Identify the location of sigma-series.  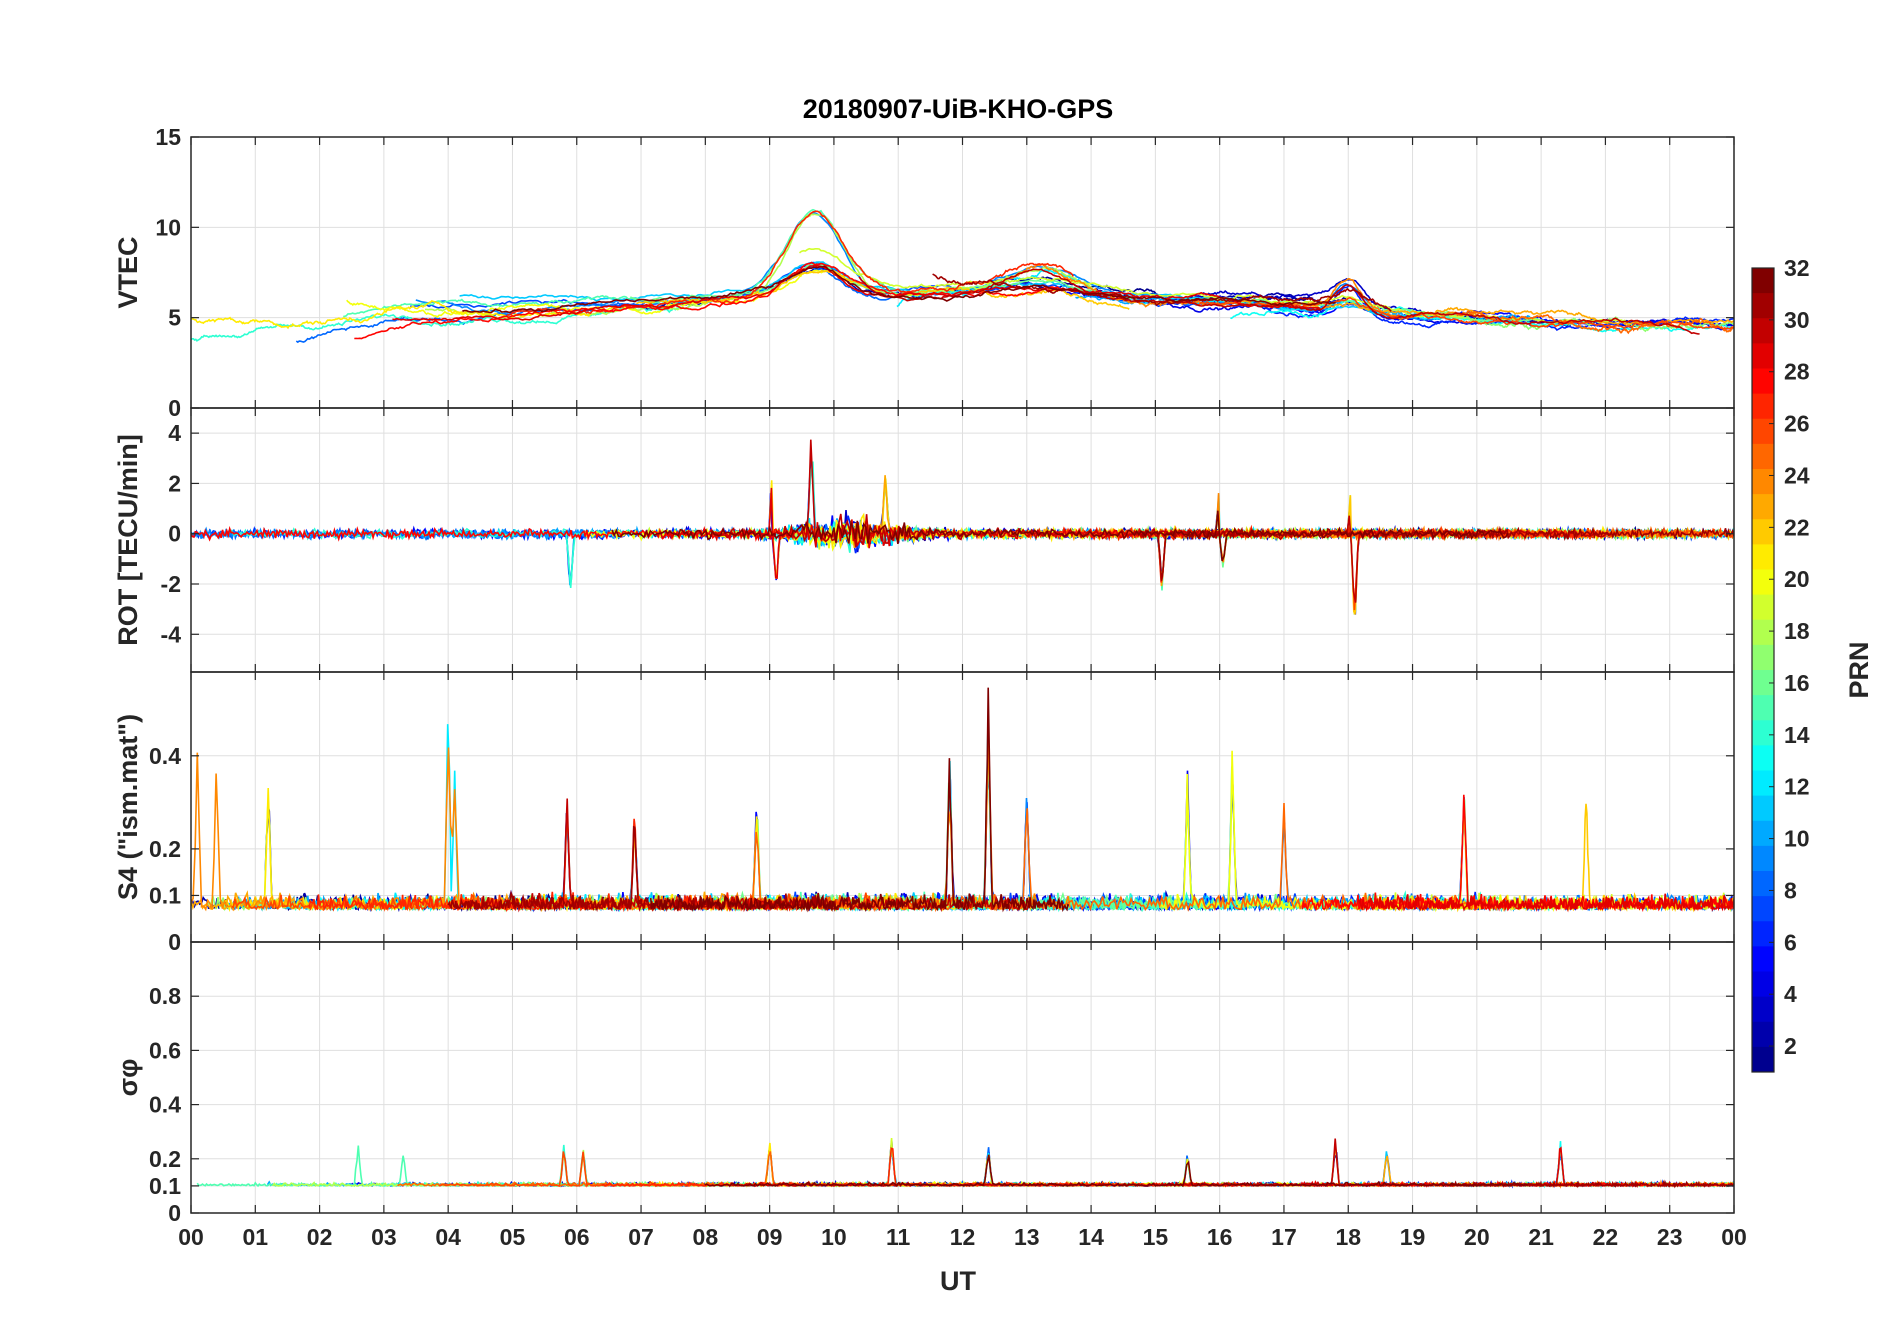
(965, 1163).